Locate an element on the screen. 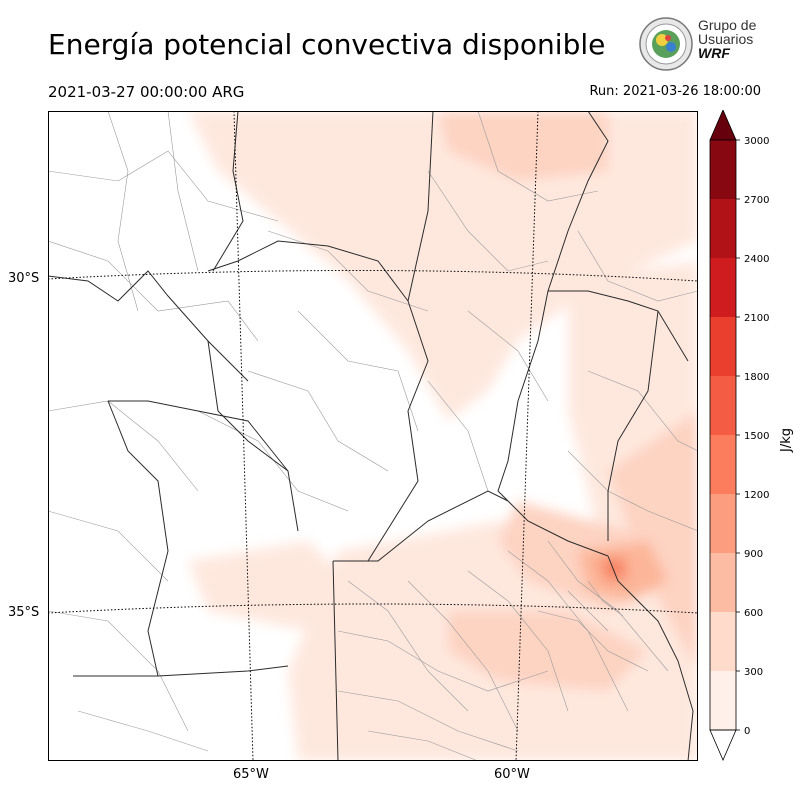 This screenshot has height=800, width=800. colorbar-tick-label: 2700 is located at coordinates (756, 200).